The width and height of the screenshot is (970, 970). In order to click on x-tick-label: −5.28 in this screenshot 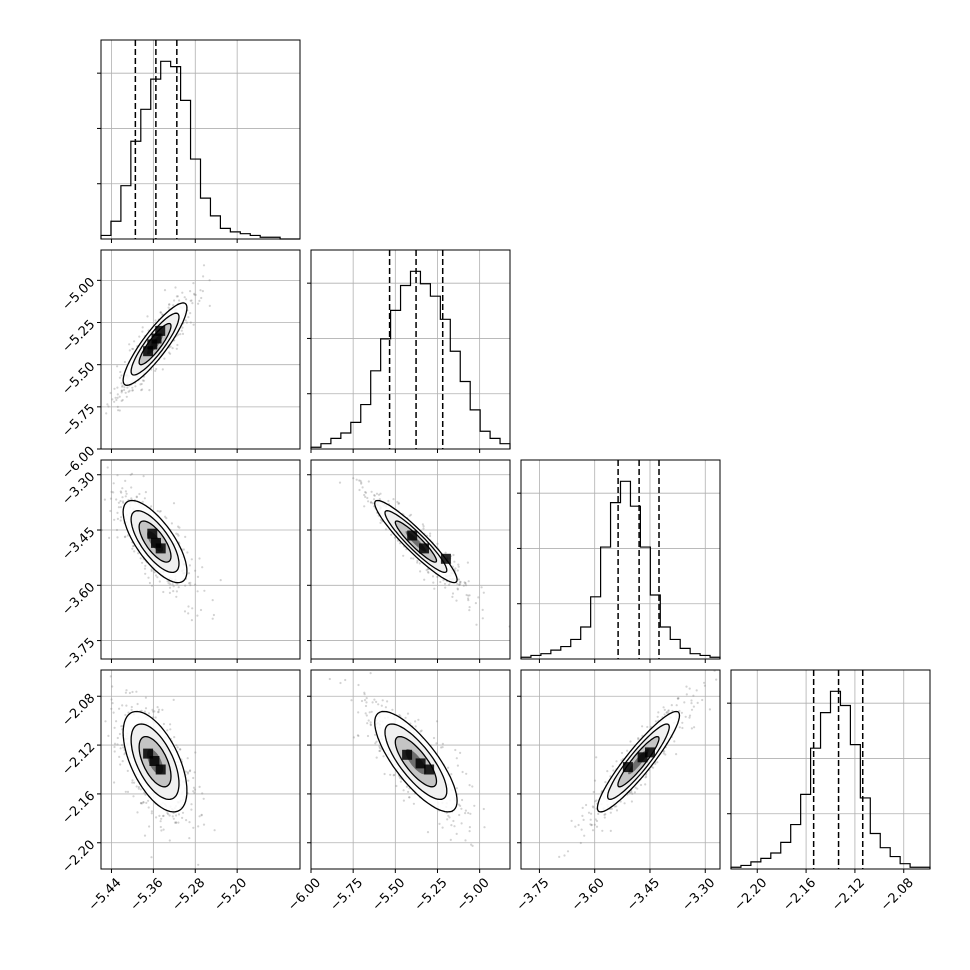, I will do `click(189, 894)`.